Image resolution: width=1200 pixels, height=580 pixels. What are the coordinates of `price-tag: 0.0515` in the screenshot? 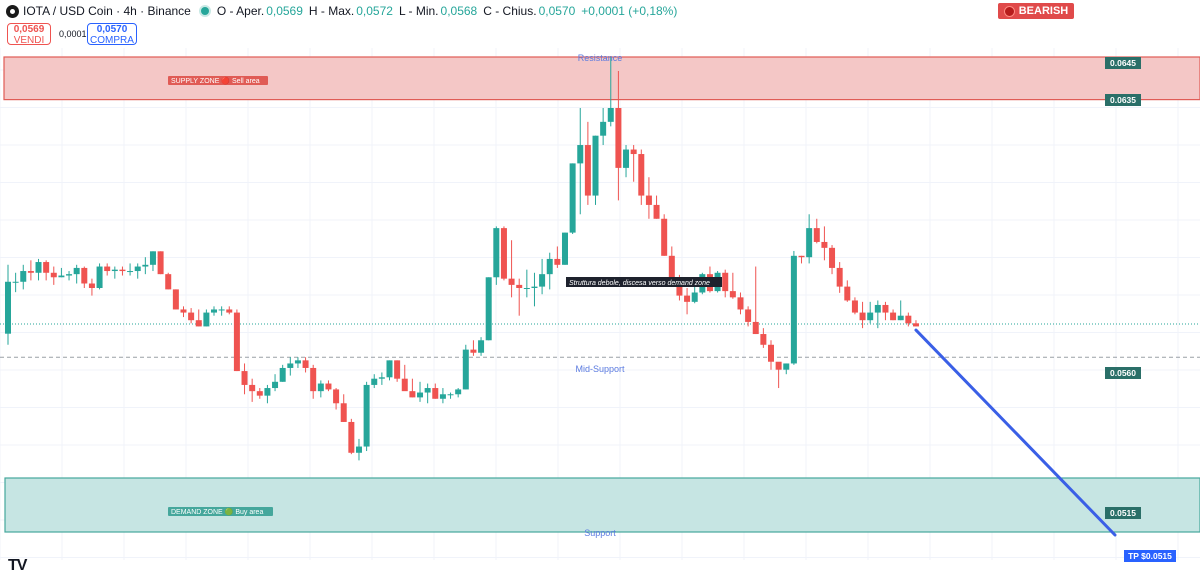 It's located at (1123, 513).